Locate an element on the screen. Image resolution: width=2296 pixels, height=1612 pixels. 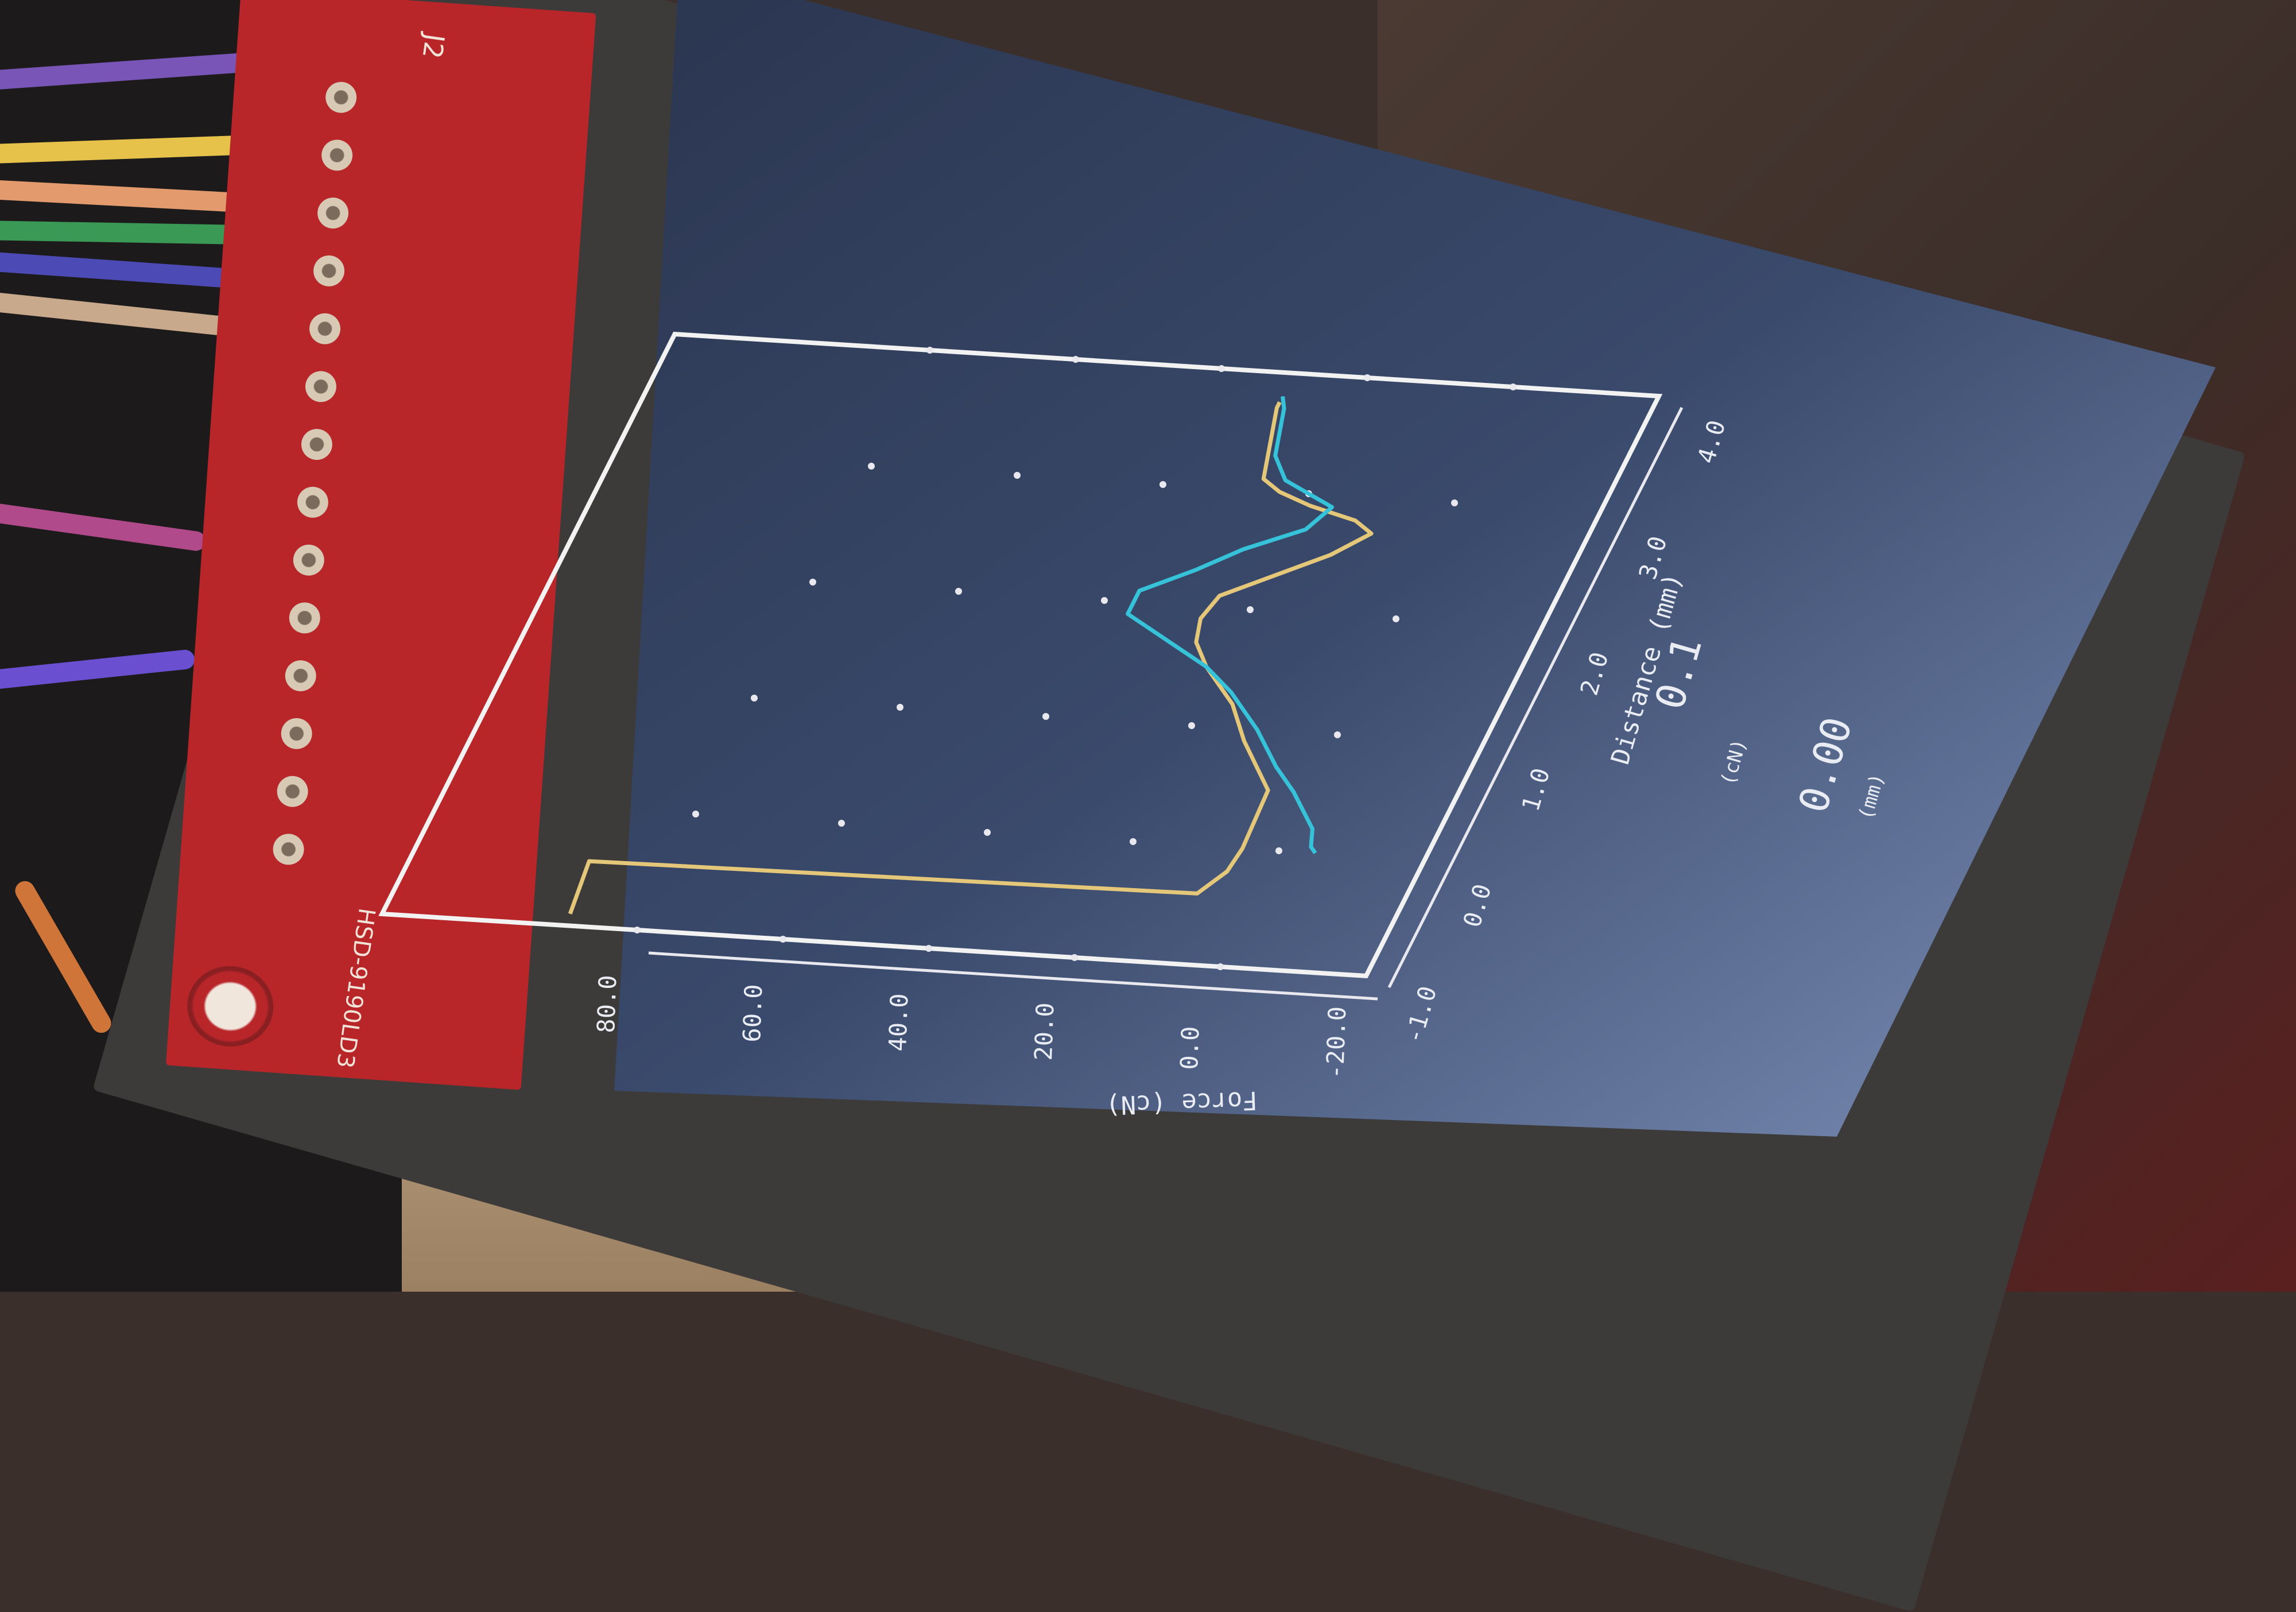
y-tick-label: 0.0 is located at coordinates (1190, 1048).